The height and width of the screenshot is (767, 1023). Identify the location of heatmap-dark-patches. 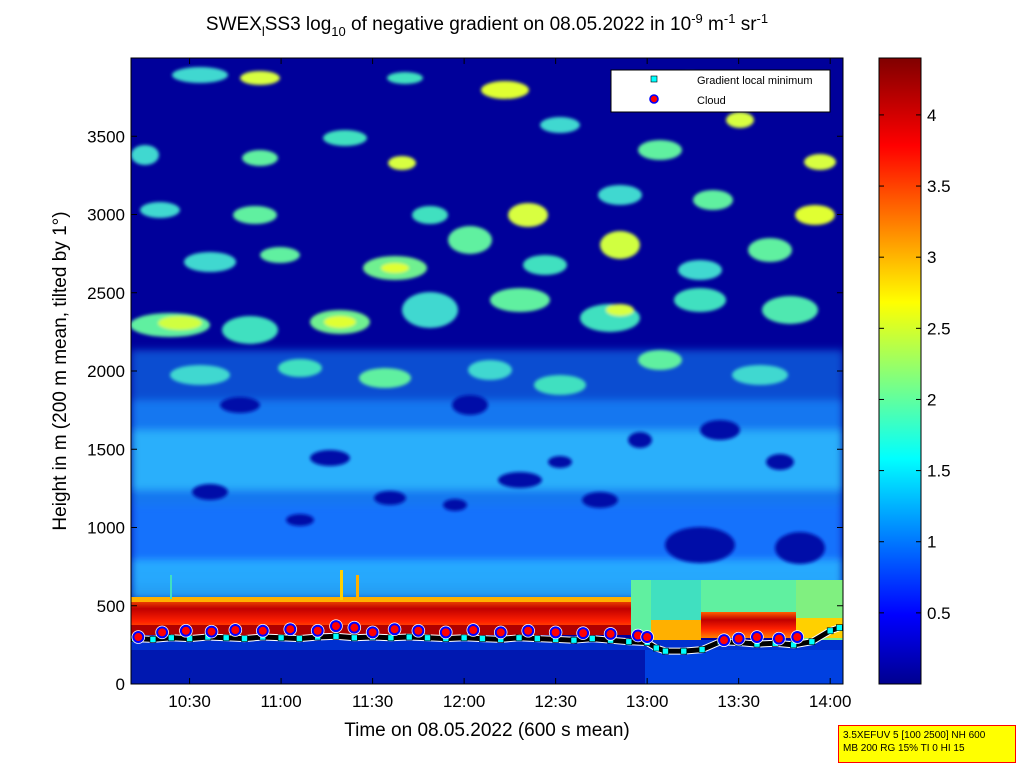
(508, 479).